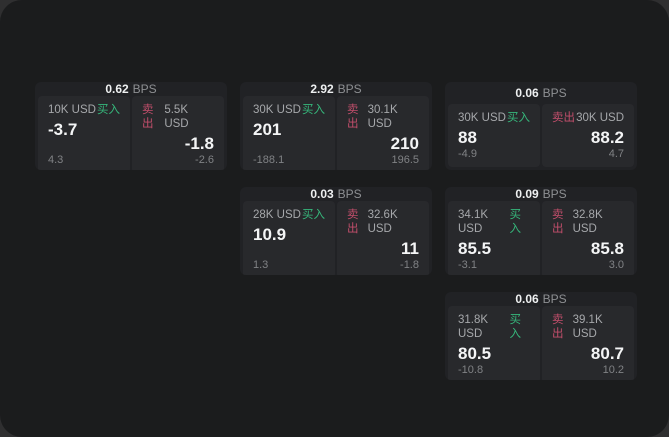  I want to click on sell-price: 210, so click(404, 143).